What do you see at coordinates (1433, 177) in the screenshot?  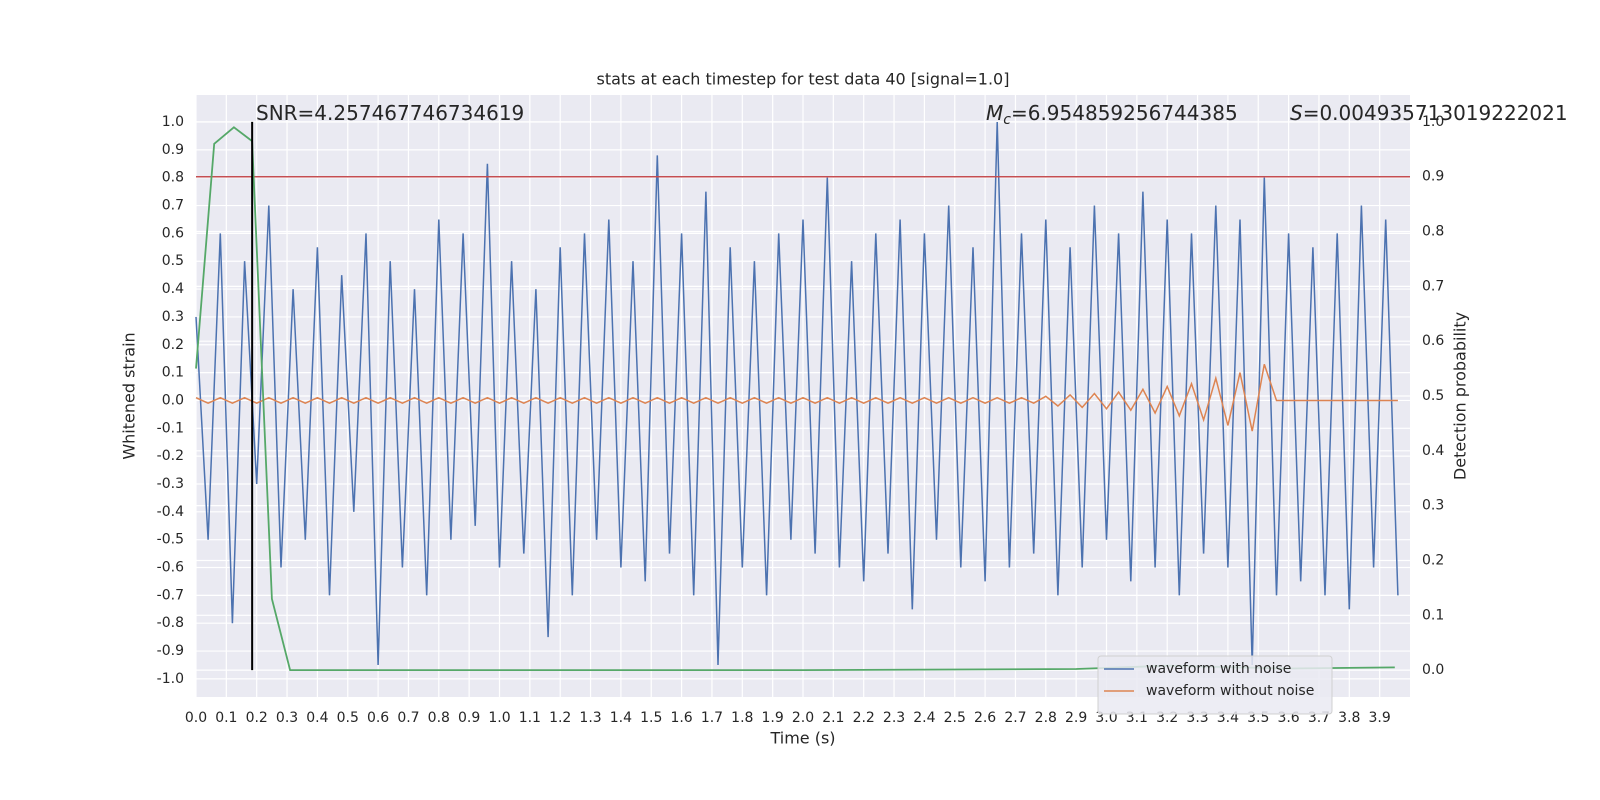 I see `y2-tick-label: 0.9` at bounding box center [1433, 177].